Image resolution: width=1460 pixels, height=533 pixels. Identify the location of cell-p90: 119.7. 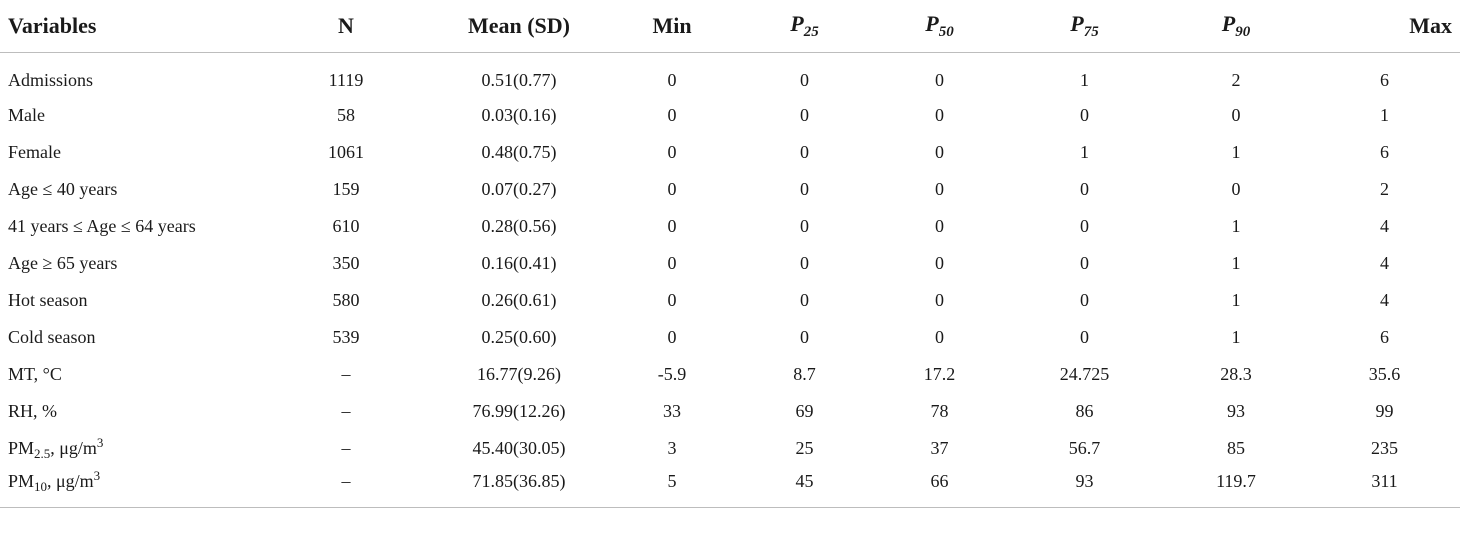
(1236, 487).